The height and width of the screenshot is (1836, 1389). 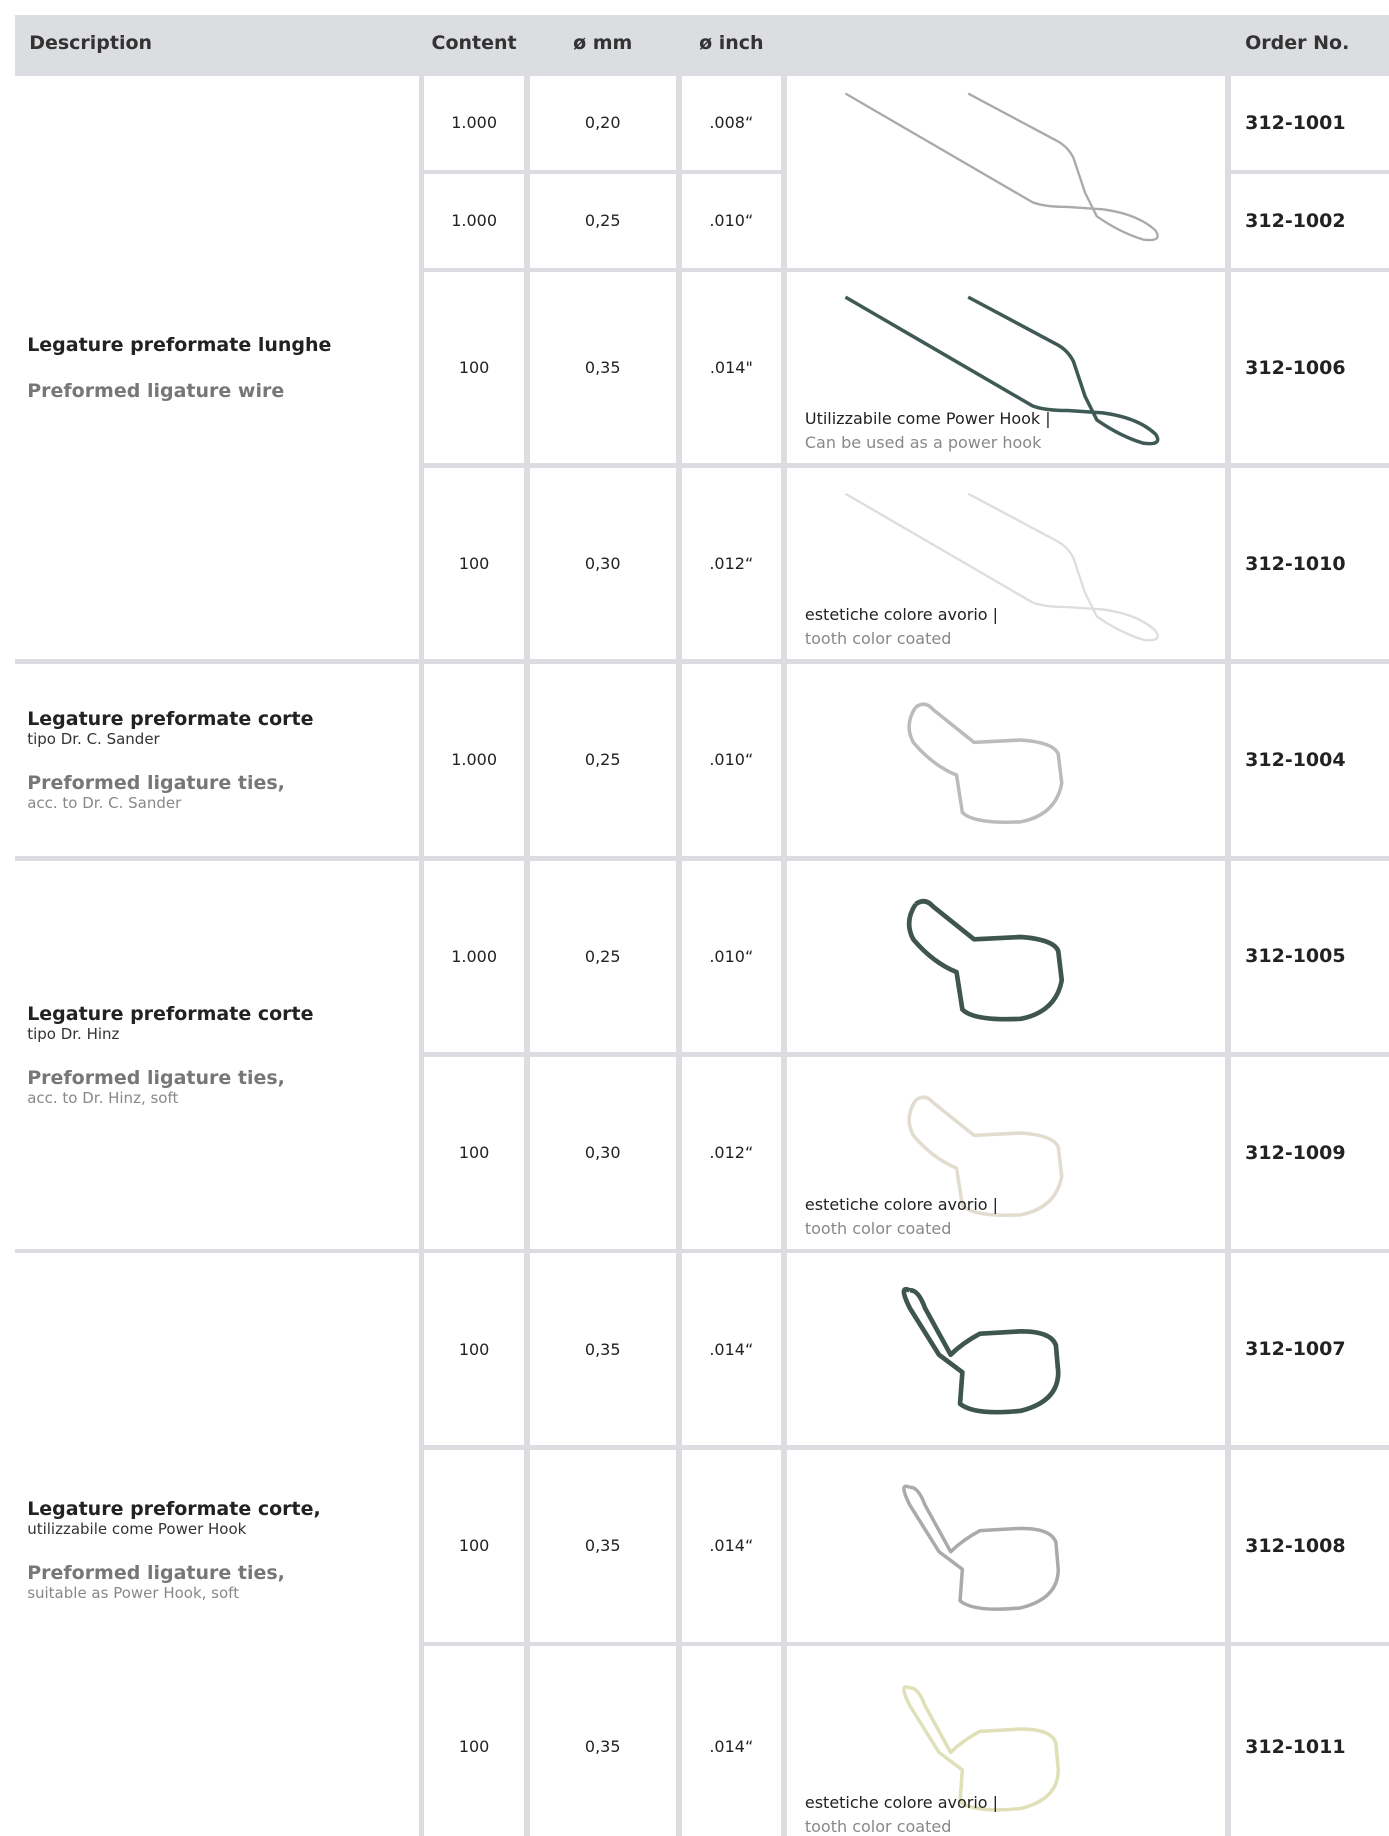 I want to click on header-cell: Content, so click(x=474, y=43).